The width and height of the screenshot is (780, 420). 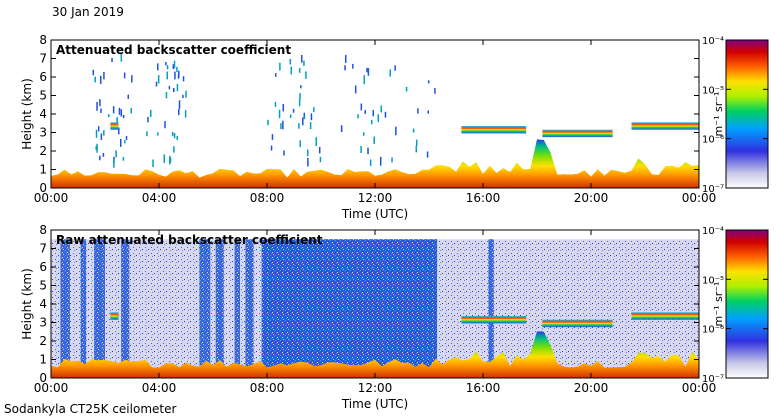 I want to click on panel-title: Raw attenuated backscatter coefficient, so click(x=189, y=240).